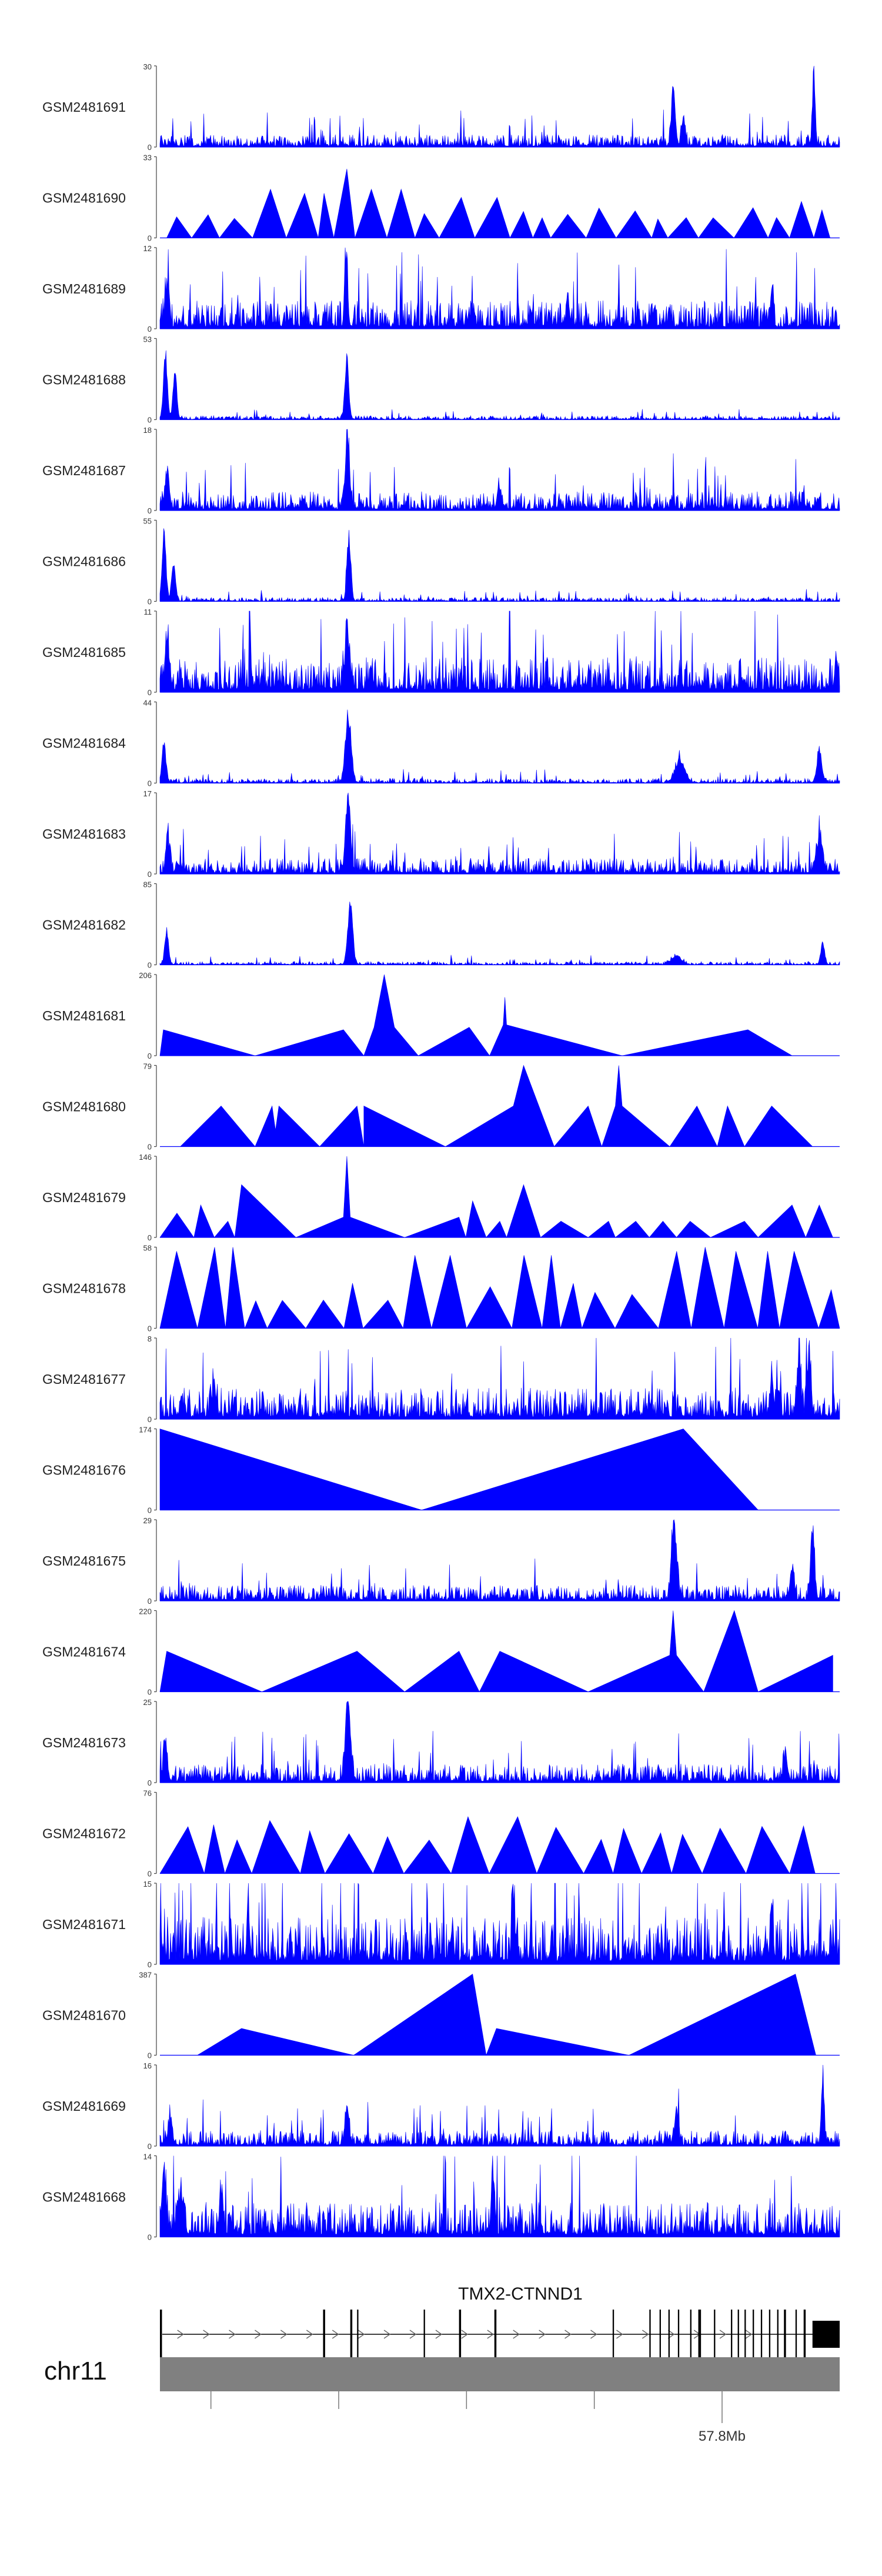 The height and width of the screenshot is (2576, 882). Describe the element at coordinates (145, 975) in the screenshot. I see `ymax-tick-label: 206` at that location.